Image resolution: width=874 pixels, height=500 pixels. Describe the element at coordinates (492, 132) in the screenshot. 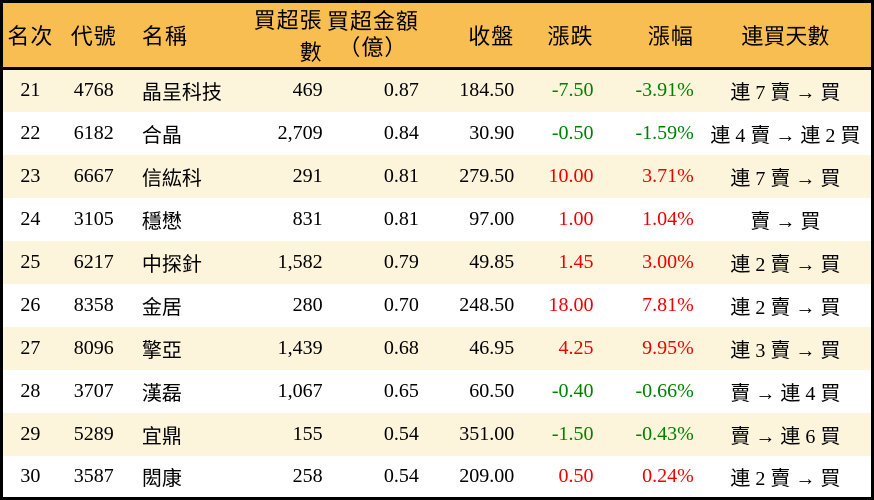

I see `close-cell: 30.90` at that location.